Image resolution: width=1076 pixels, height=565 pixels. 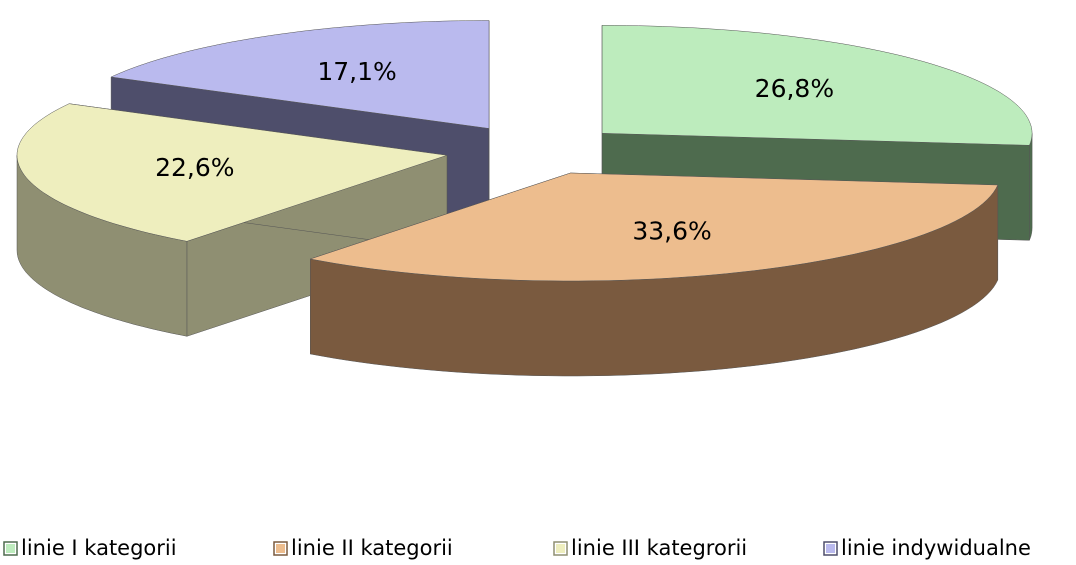 What do you see at coordinates (356, 71) in the screenshot?
I see `data-label: 17,1%` at bounding box center [356, 71].